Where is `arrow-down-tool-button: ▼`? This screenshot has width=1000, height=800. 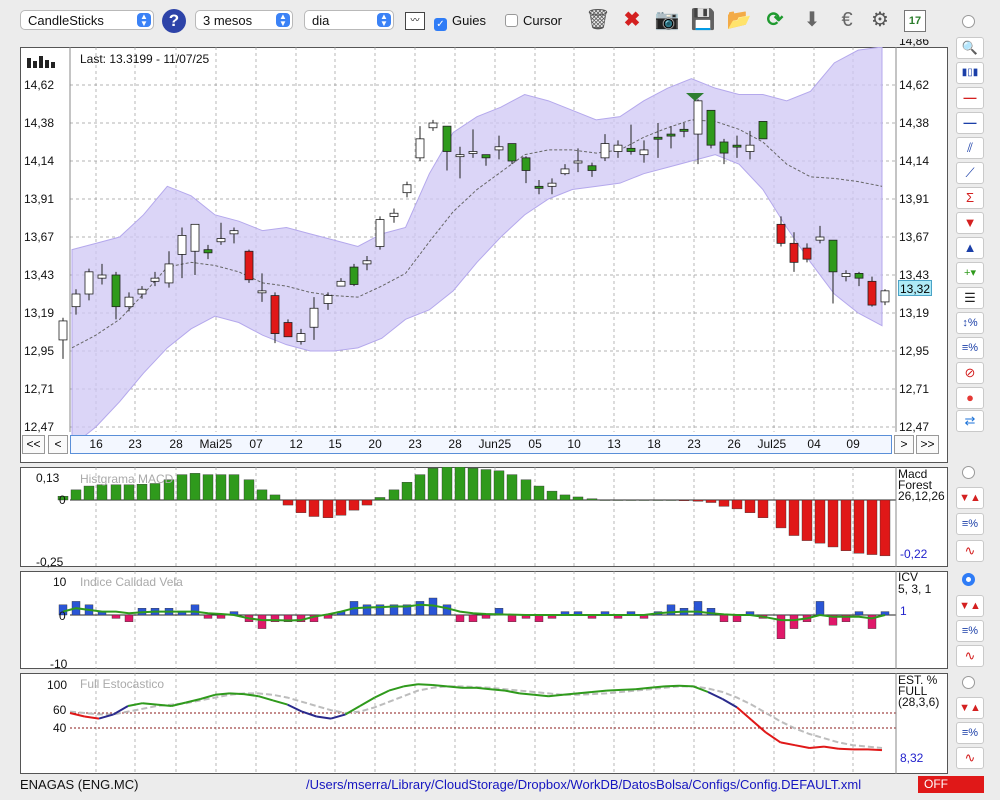 arrow-down-tool-button: ▼ is located at coordinates (970, 223).